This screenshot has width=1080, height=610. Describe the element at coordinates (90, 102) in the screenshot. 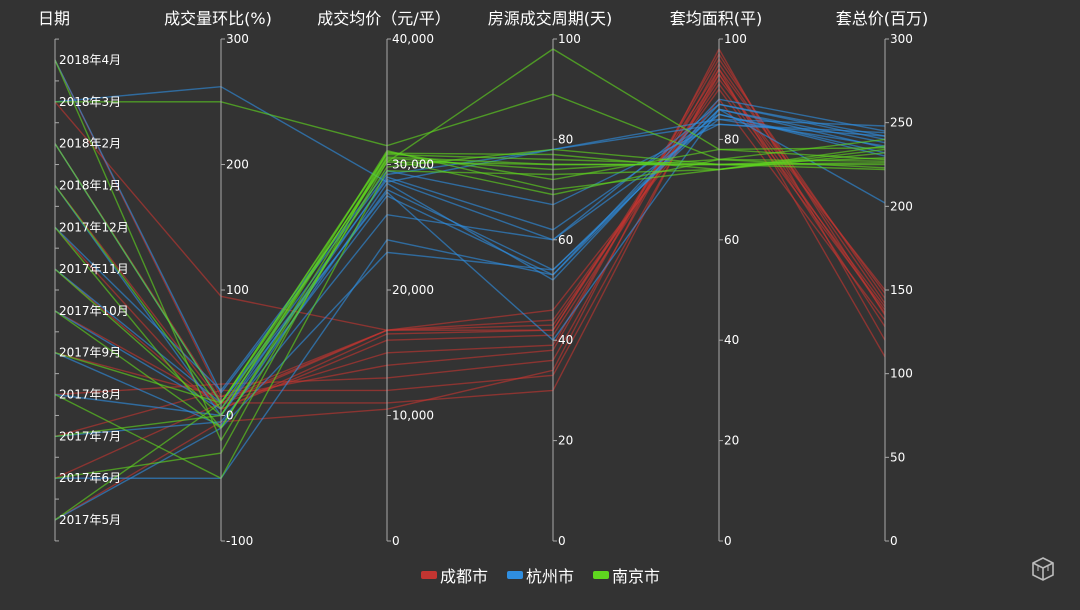

I see `tick-label: 2018年3月` at that location.